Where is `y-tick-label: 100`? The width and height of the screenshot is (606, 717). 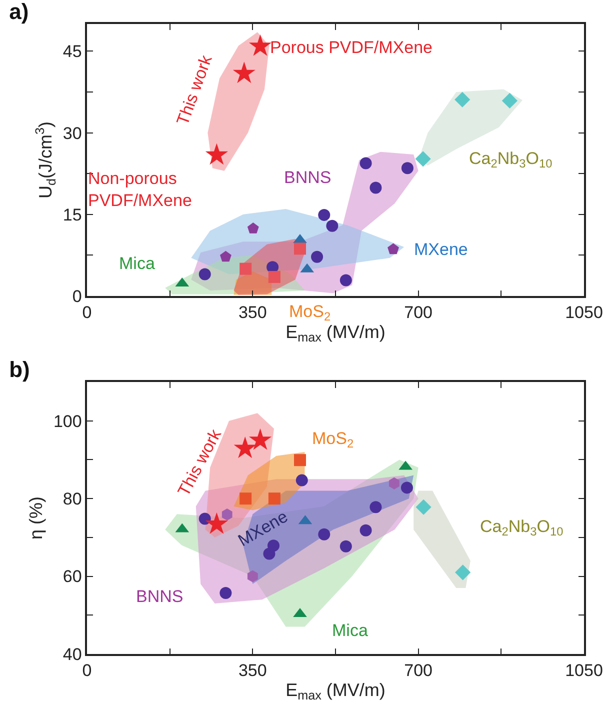
y-tick-label: 100 is located at coordinates (67, 421).